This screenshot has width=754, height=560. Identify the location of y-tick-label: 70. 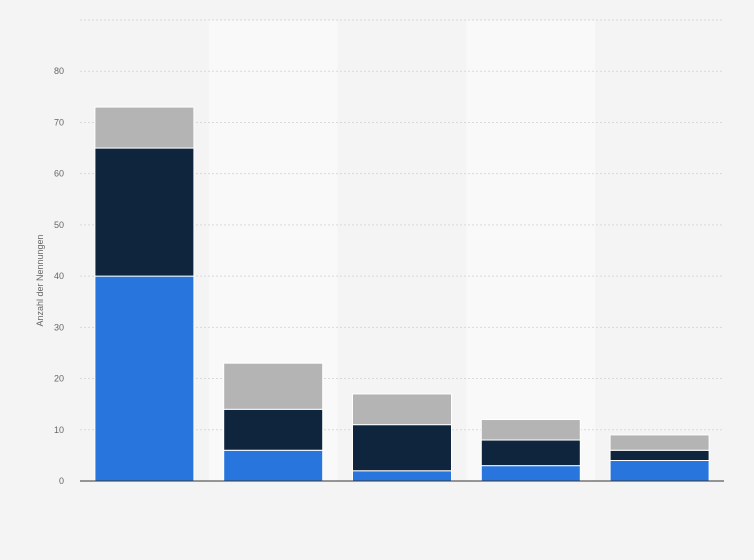
(59, 122).